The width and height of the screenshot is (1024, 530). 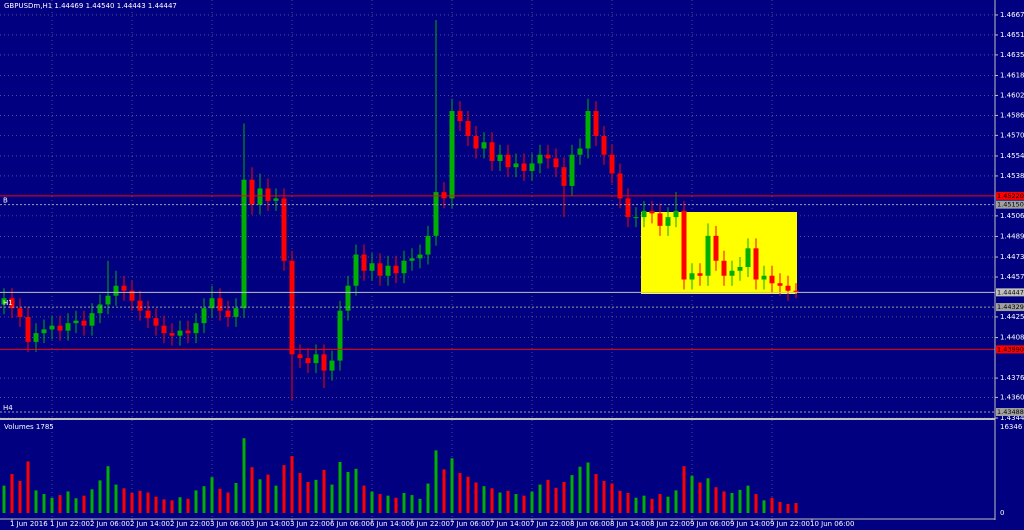 What do you see at coordinates (550, 524) in the screenshot?
I see `x-tick-label: 7 Jun 22:00` at bounding box center [550, 524].